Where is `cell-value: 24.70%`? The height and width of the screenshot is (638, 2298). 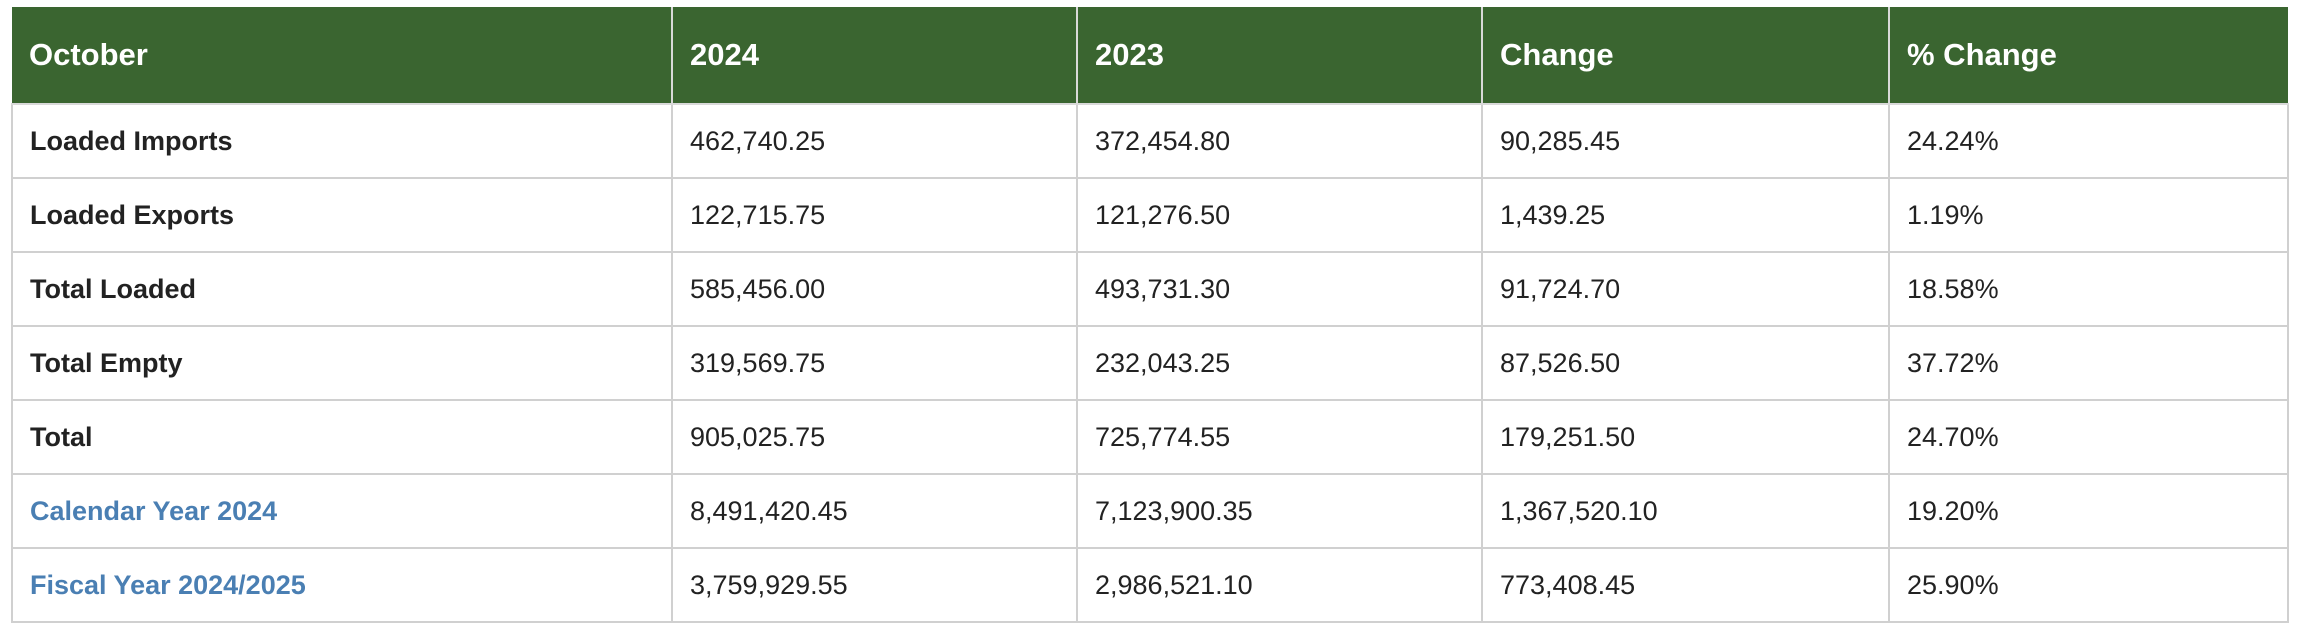 cell-value: 24.70% is located at coordinates (2088, 437).